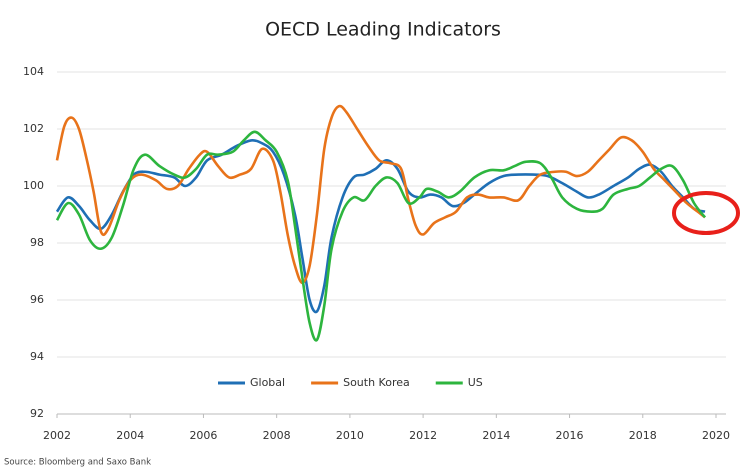 This screenshot has height=476, width=751. Describe the element at coordinates (37, 413) in the screenshot. I see `y-tick-label: 92` at that location.